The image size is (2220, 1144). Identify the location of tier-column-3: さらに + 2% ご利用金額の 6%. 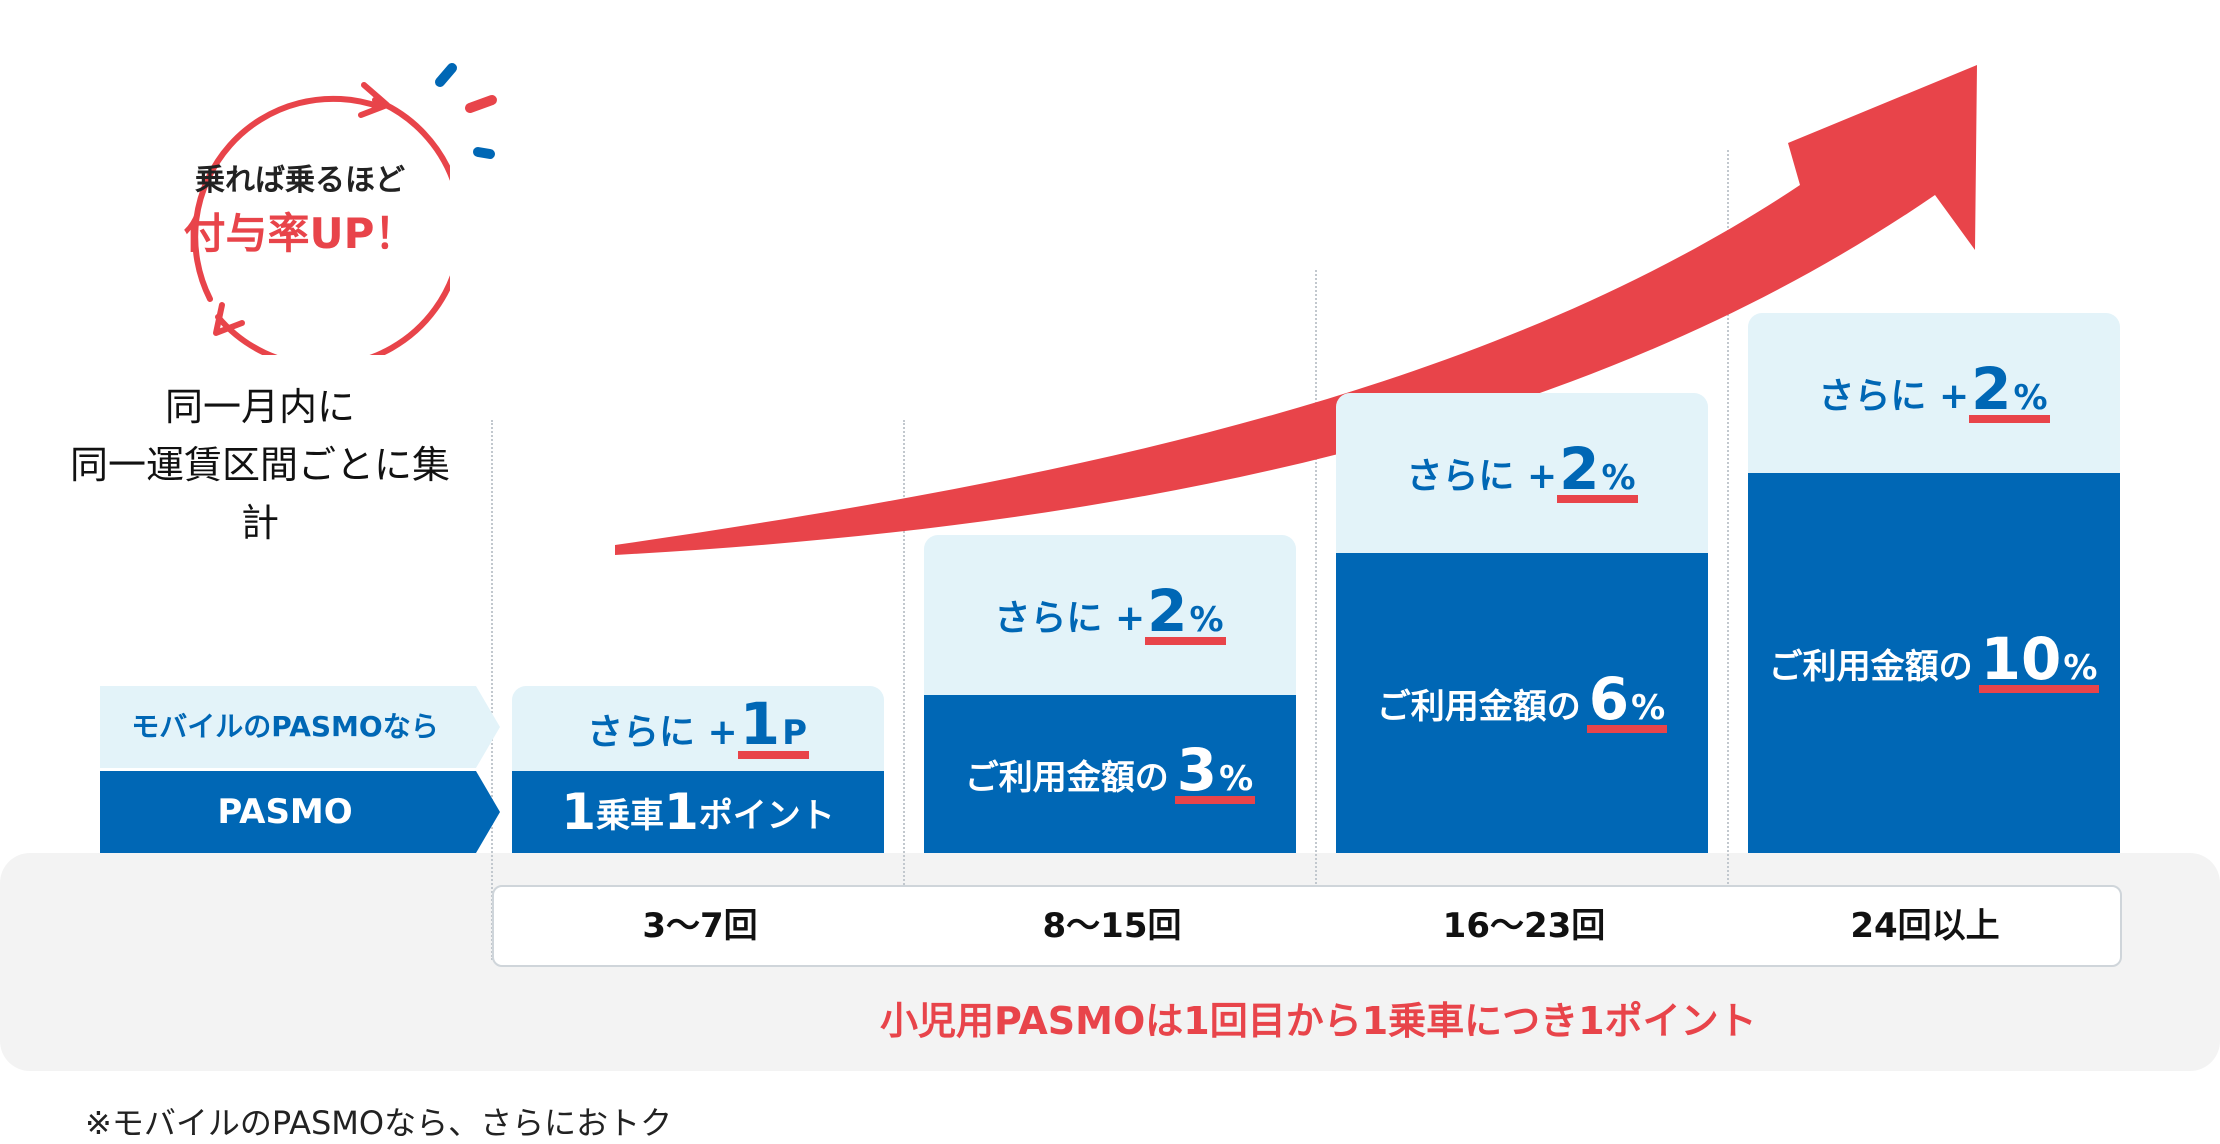
(1522, 623).